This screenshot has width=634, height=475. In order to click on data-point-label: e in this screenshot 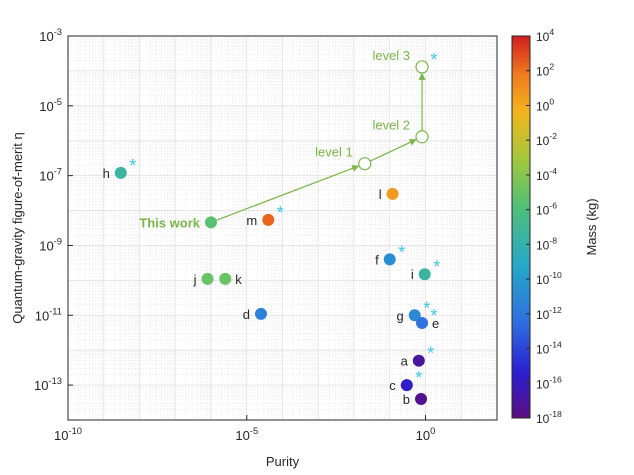, I will do `click(435, 323)`.